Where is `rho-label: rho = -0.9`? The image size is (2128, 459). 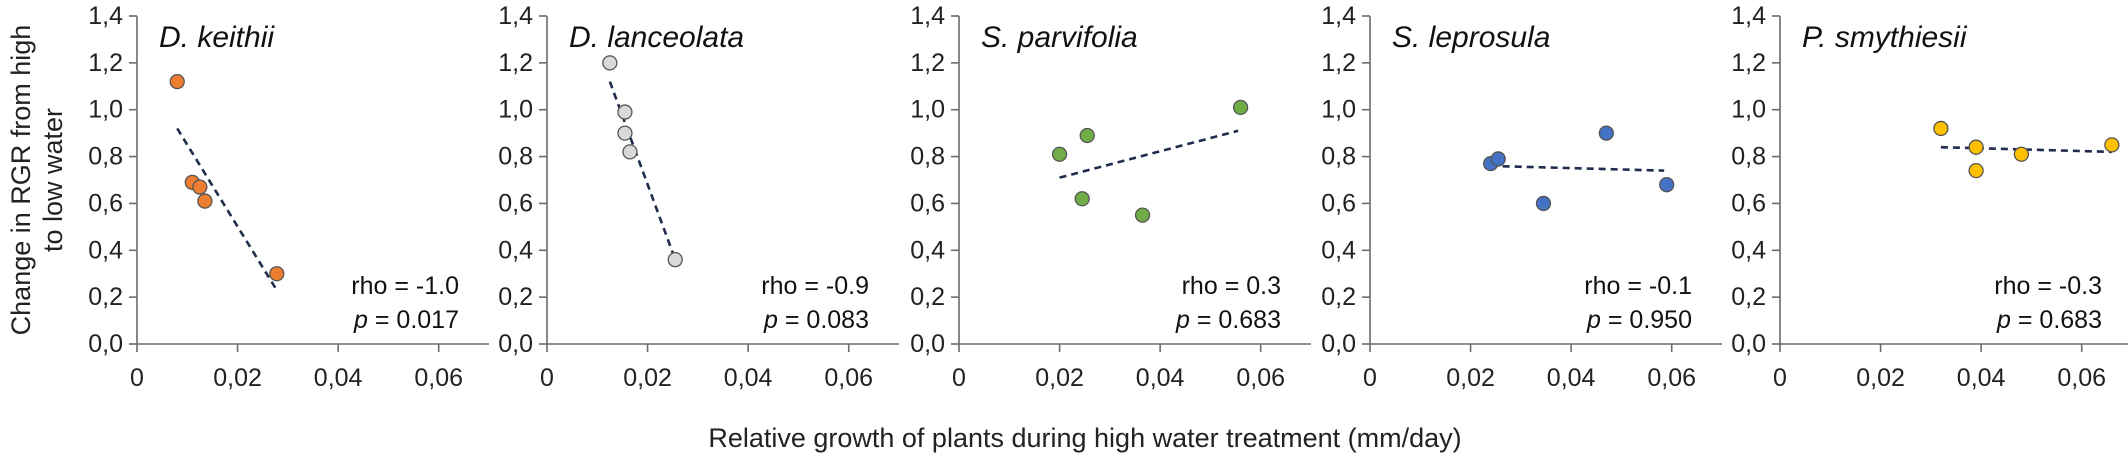 rho-label: rho = -0.9 is located at coordinates (815, 286).